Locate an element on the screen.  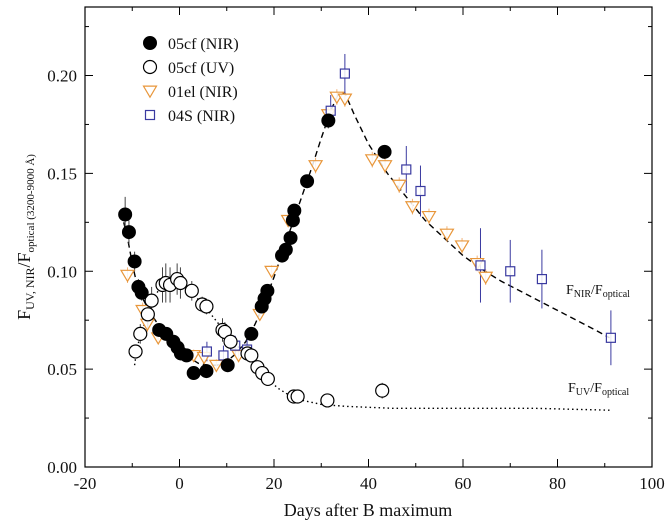
curve-label-nir: FNIR/Foptical is located at coordinates (598, 291).